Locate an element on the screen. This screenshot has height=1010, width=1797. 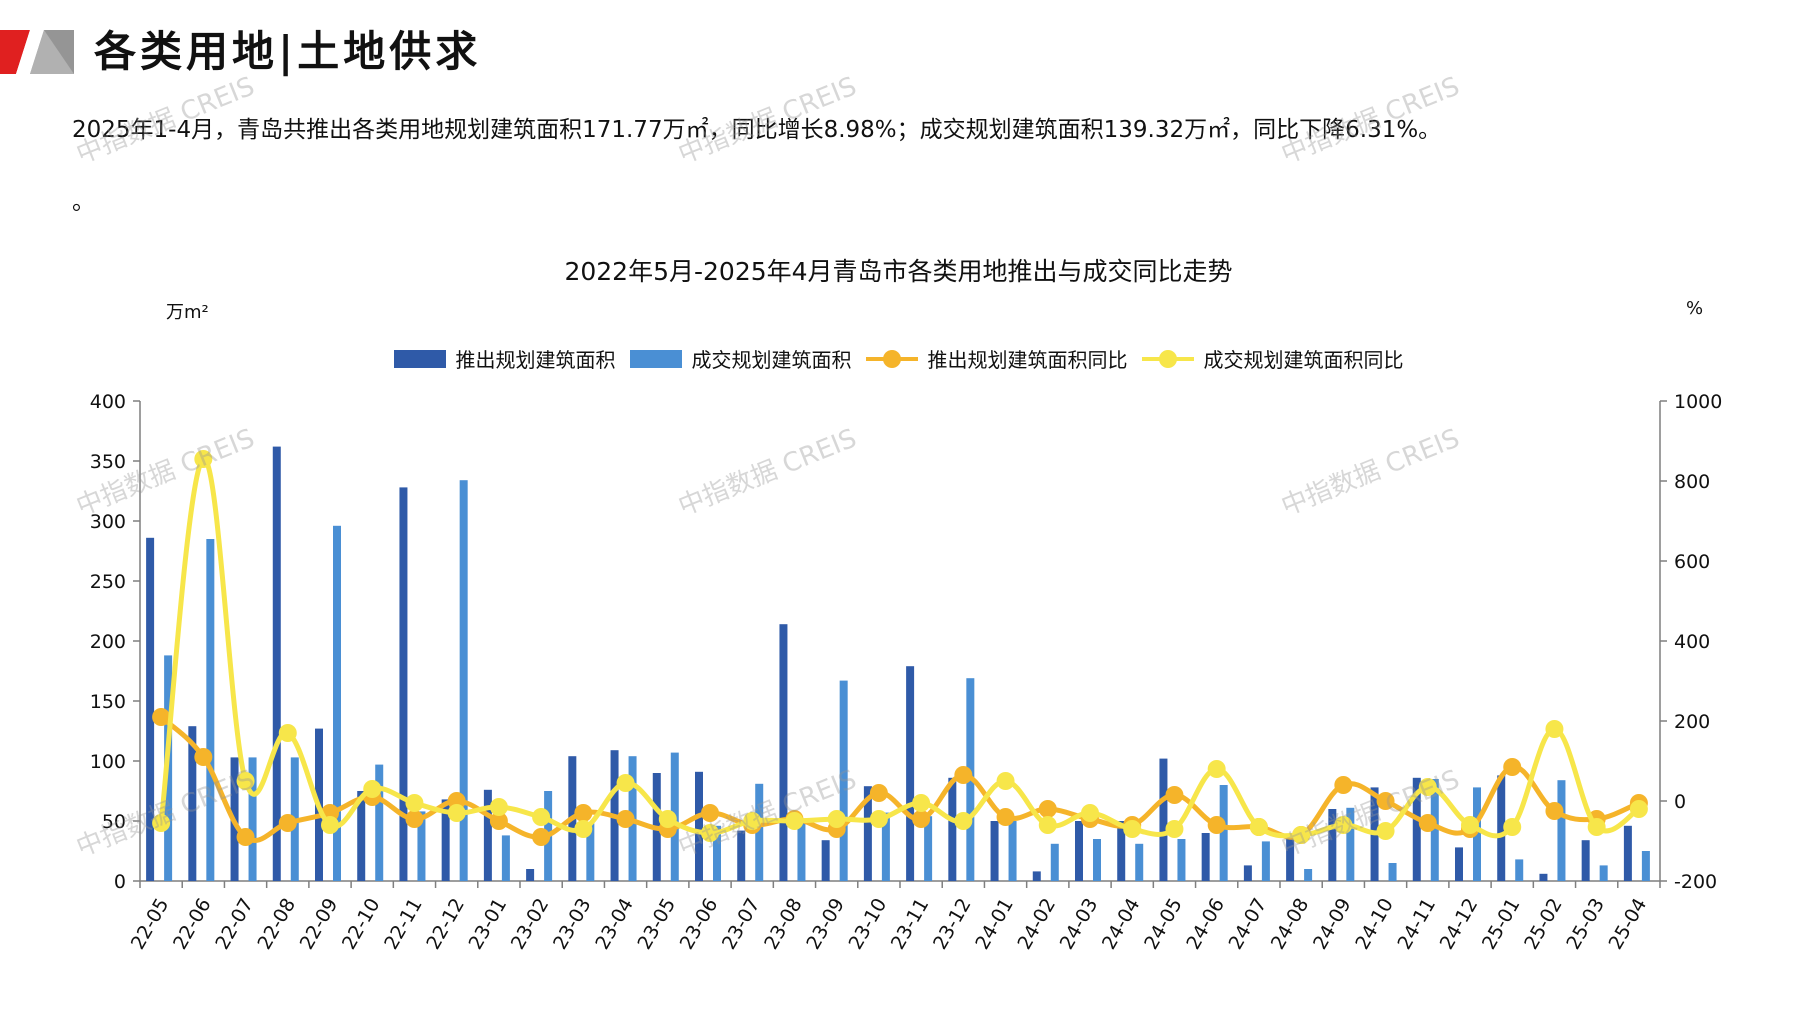
legend-item-deal-yoy: 成交规划建筑面积同比 is located at coordinates (1272, 358).